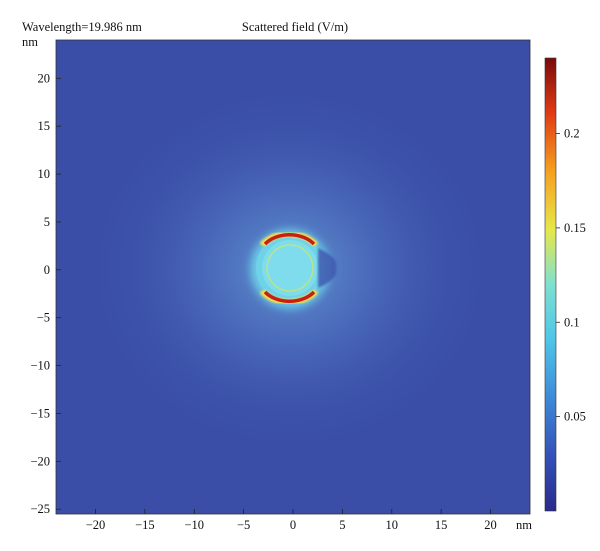 Image resolution: width=600 pixels, height=551 pixels. I want to click on lower-hot-arc, so click(289, 296).